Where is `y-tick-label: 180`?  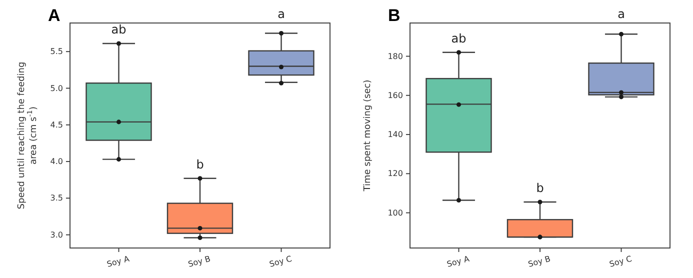
y-tick-label: 180 is located at coordinates (395, 56).